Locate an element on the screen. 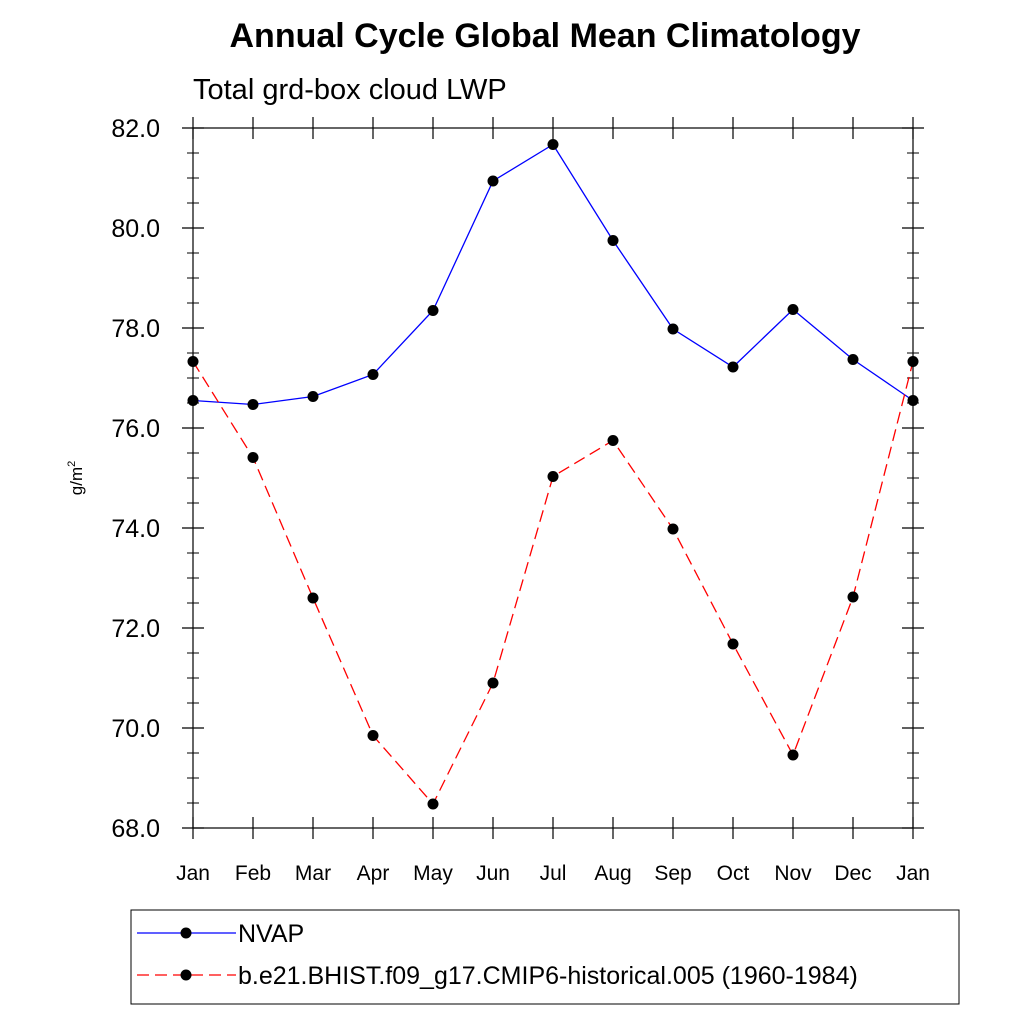 This screenshot has height=1024, width=1024. x-tick-label: Apr is located at coordinates (373, 873).